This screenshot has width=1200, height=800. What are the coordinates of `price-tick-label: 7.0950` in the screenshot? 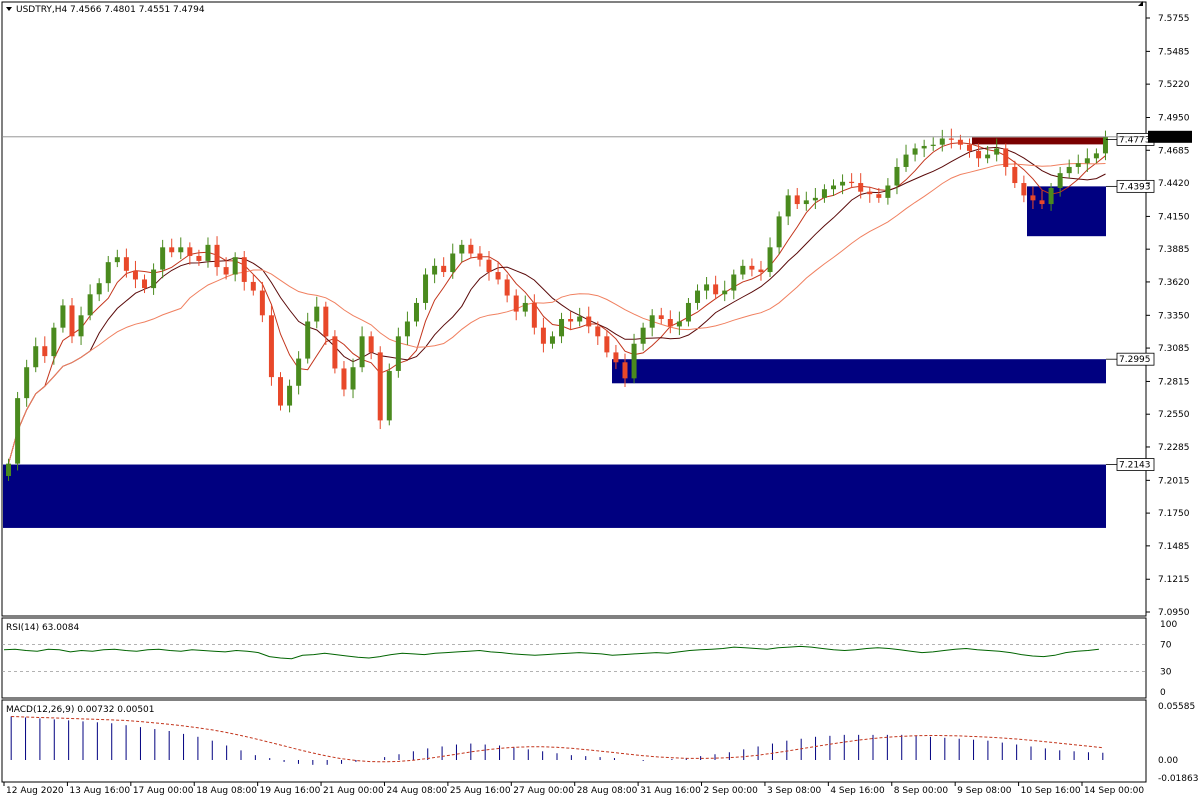 It's located at (1174, 613).